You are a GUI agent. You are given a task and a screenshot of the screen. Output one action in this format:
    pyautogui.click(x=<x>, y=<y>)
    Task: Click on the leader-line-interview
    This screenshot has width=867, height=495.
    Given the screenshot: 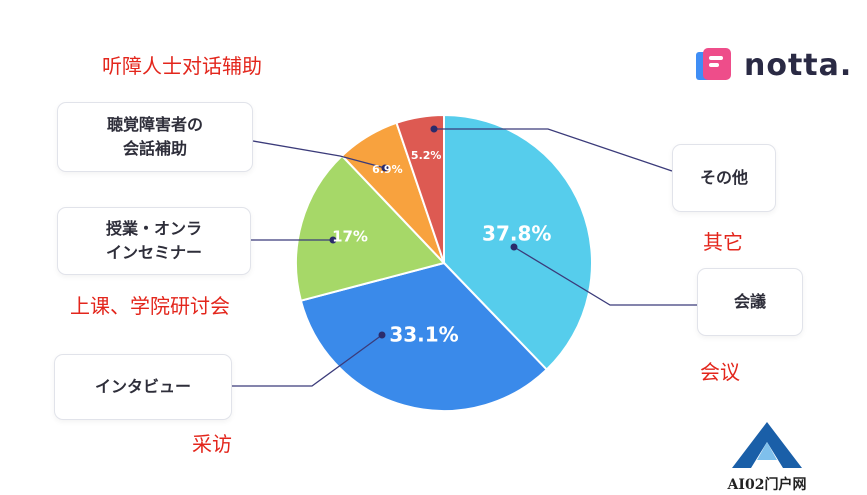 What is the action you would take?
    pyautogui.click(x=307, y=360)
    